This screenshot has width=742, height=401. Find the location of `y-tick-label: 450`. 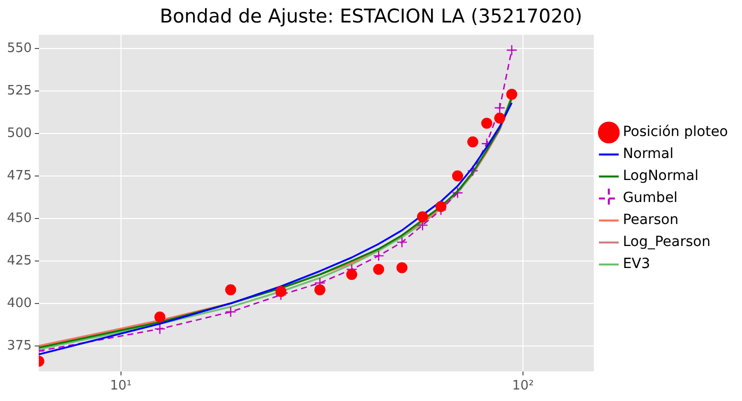

y-tick-label: 450 is located at coordinates (19, 218).